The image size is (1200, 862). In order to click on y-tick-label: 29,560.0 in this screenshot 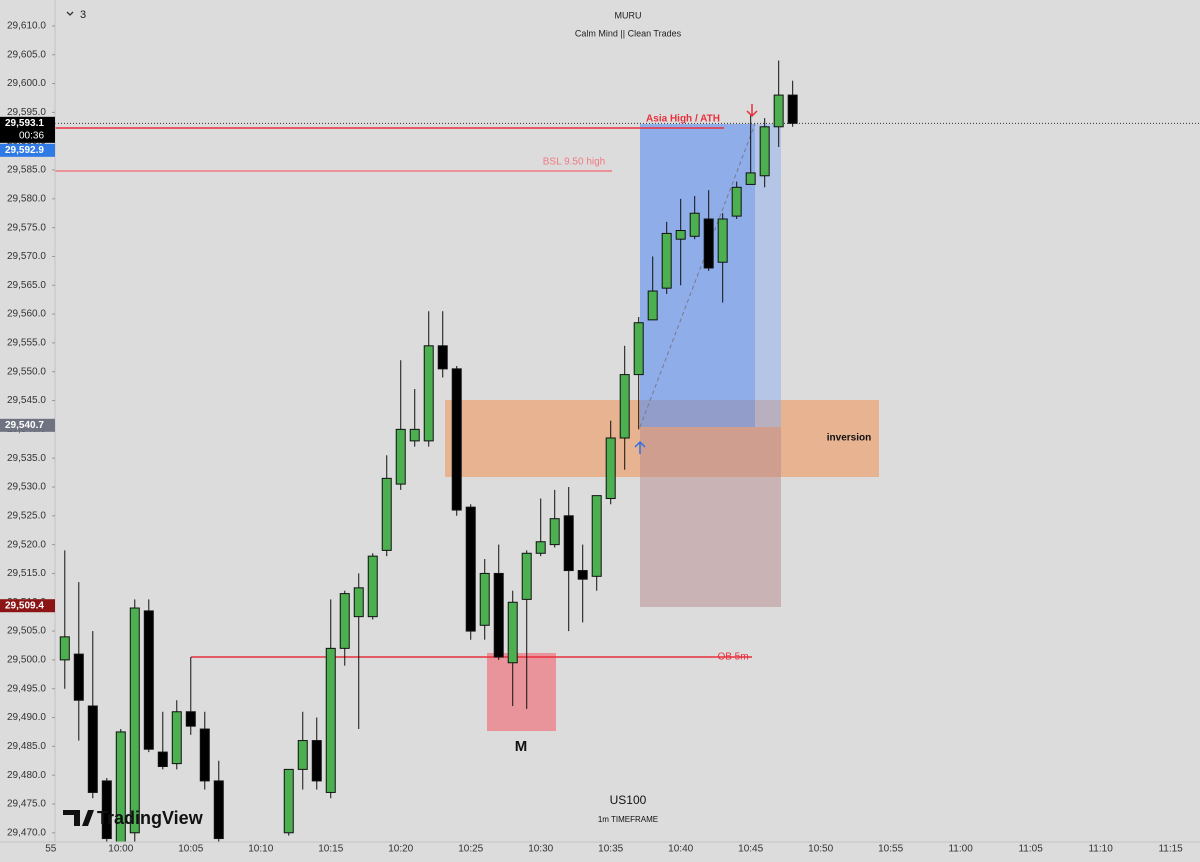, I will do `click(26, 314)`.